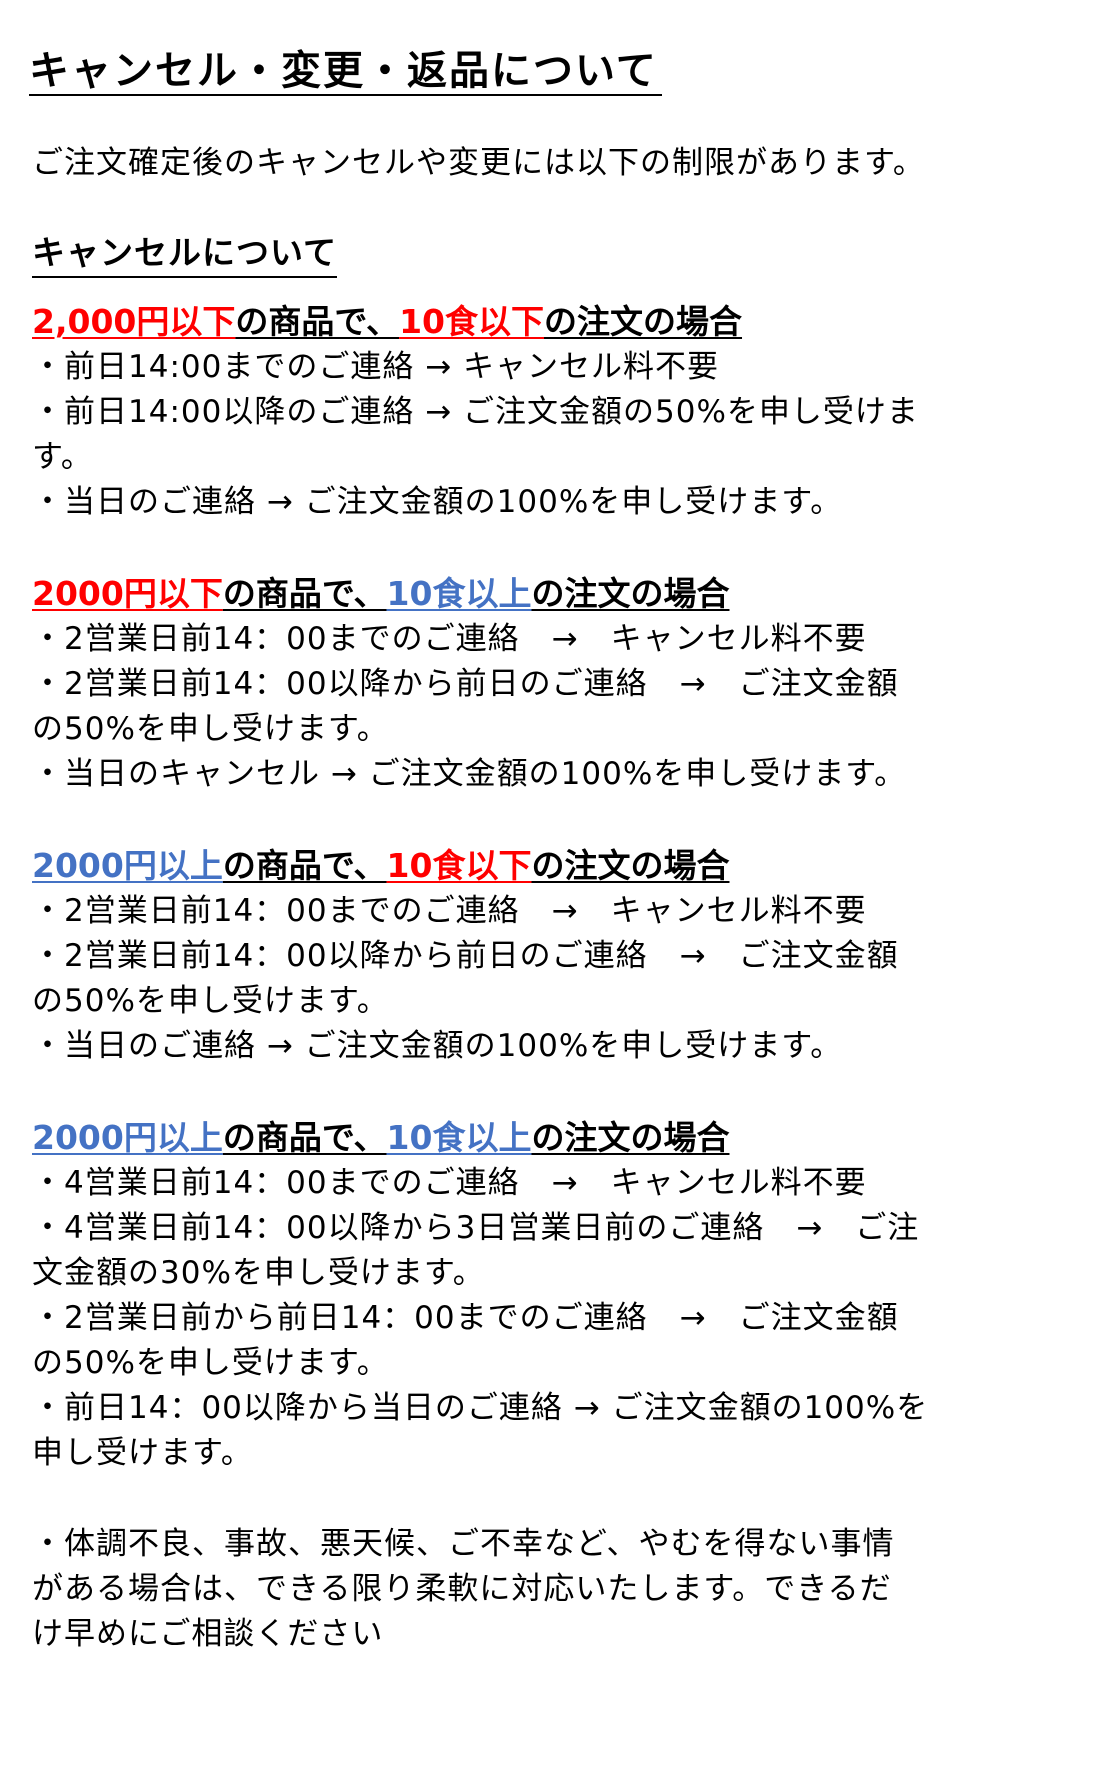 The height and width of the screenshot is (1792, 1104). I want to click on price-condition: 2,000円以下, so click(134, 321).